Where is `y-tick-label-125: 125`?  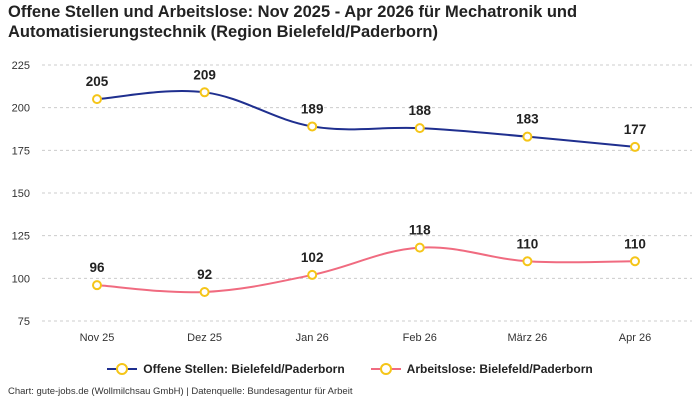 y-tick-label-125: 125 is located at coordinates (21, 237).